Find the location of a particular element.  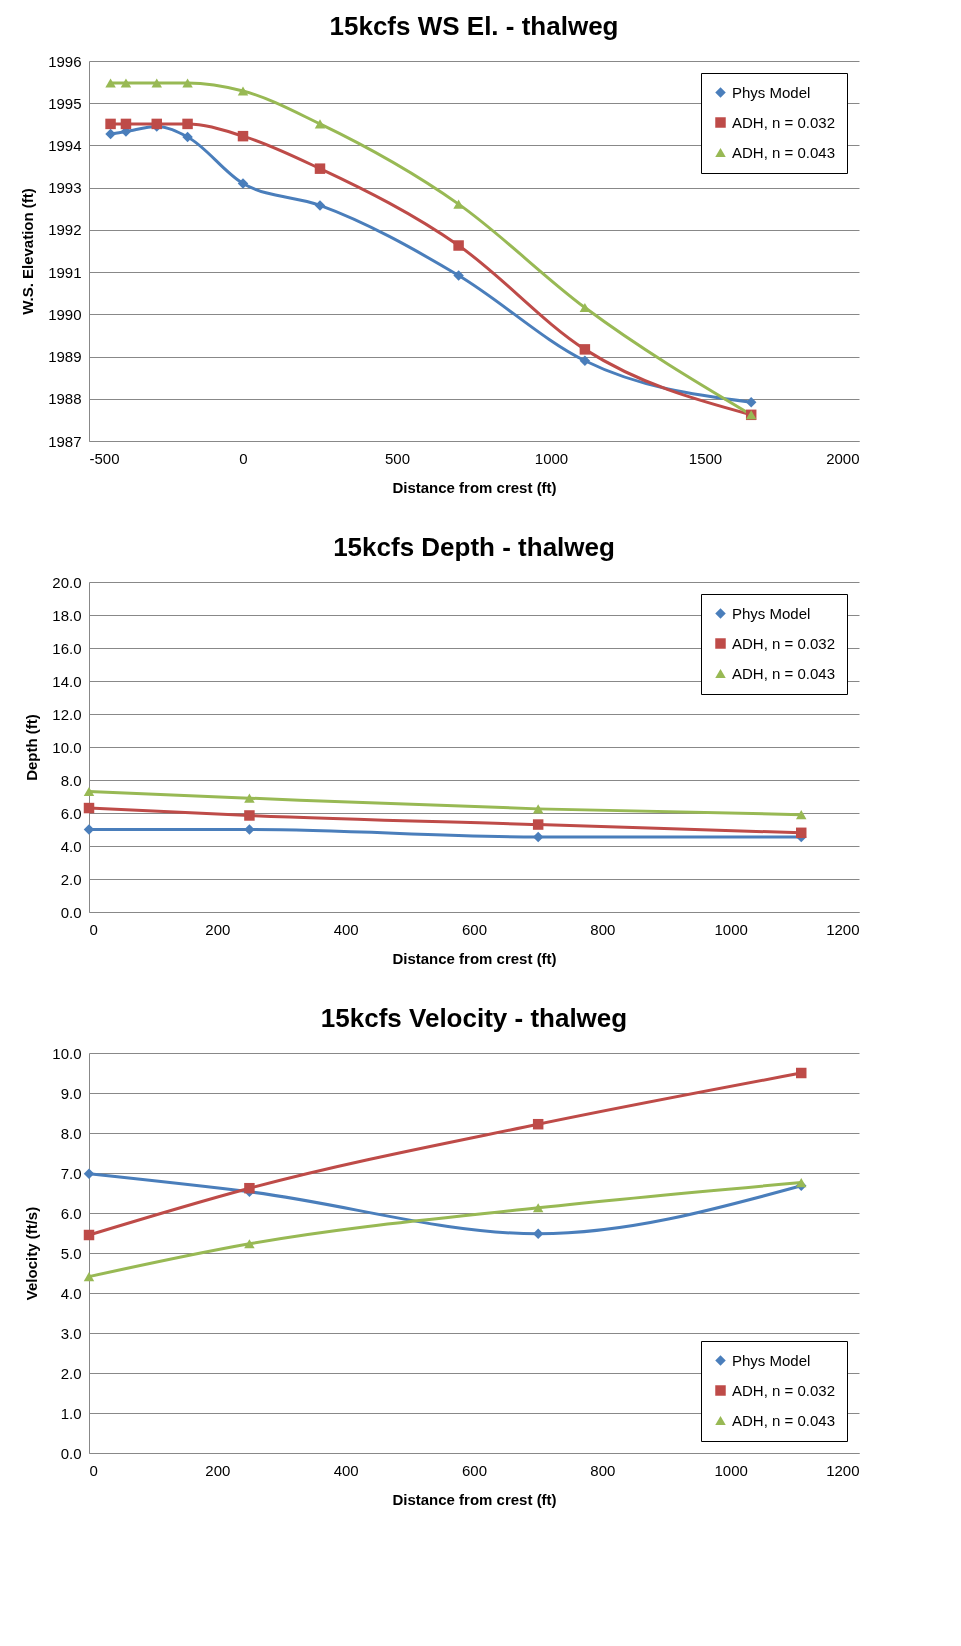

y-tick-label: 1989 is located at coordinates (65, 357).